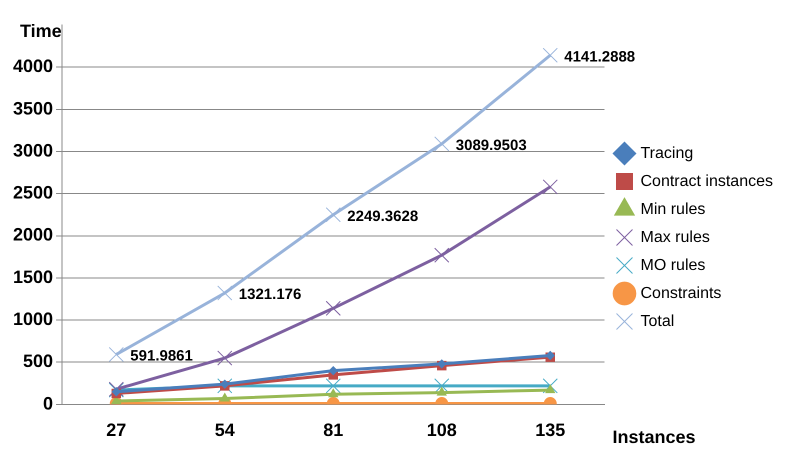 This screenshot has width=788, height=460. What do you see at coordinates (33, 276) in the screenshot?
I see `y-tick-label: 1500` at bounding box center [33, 276].